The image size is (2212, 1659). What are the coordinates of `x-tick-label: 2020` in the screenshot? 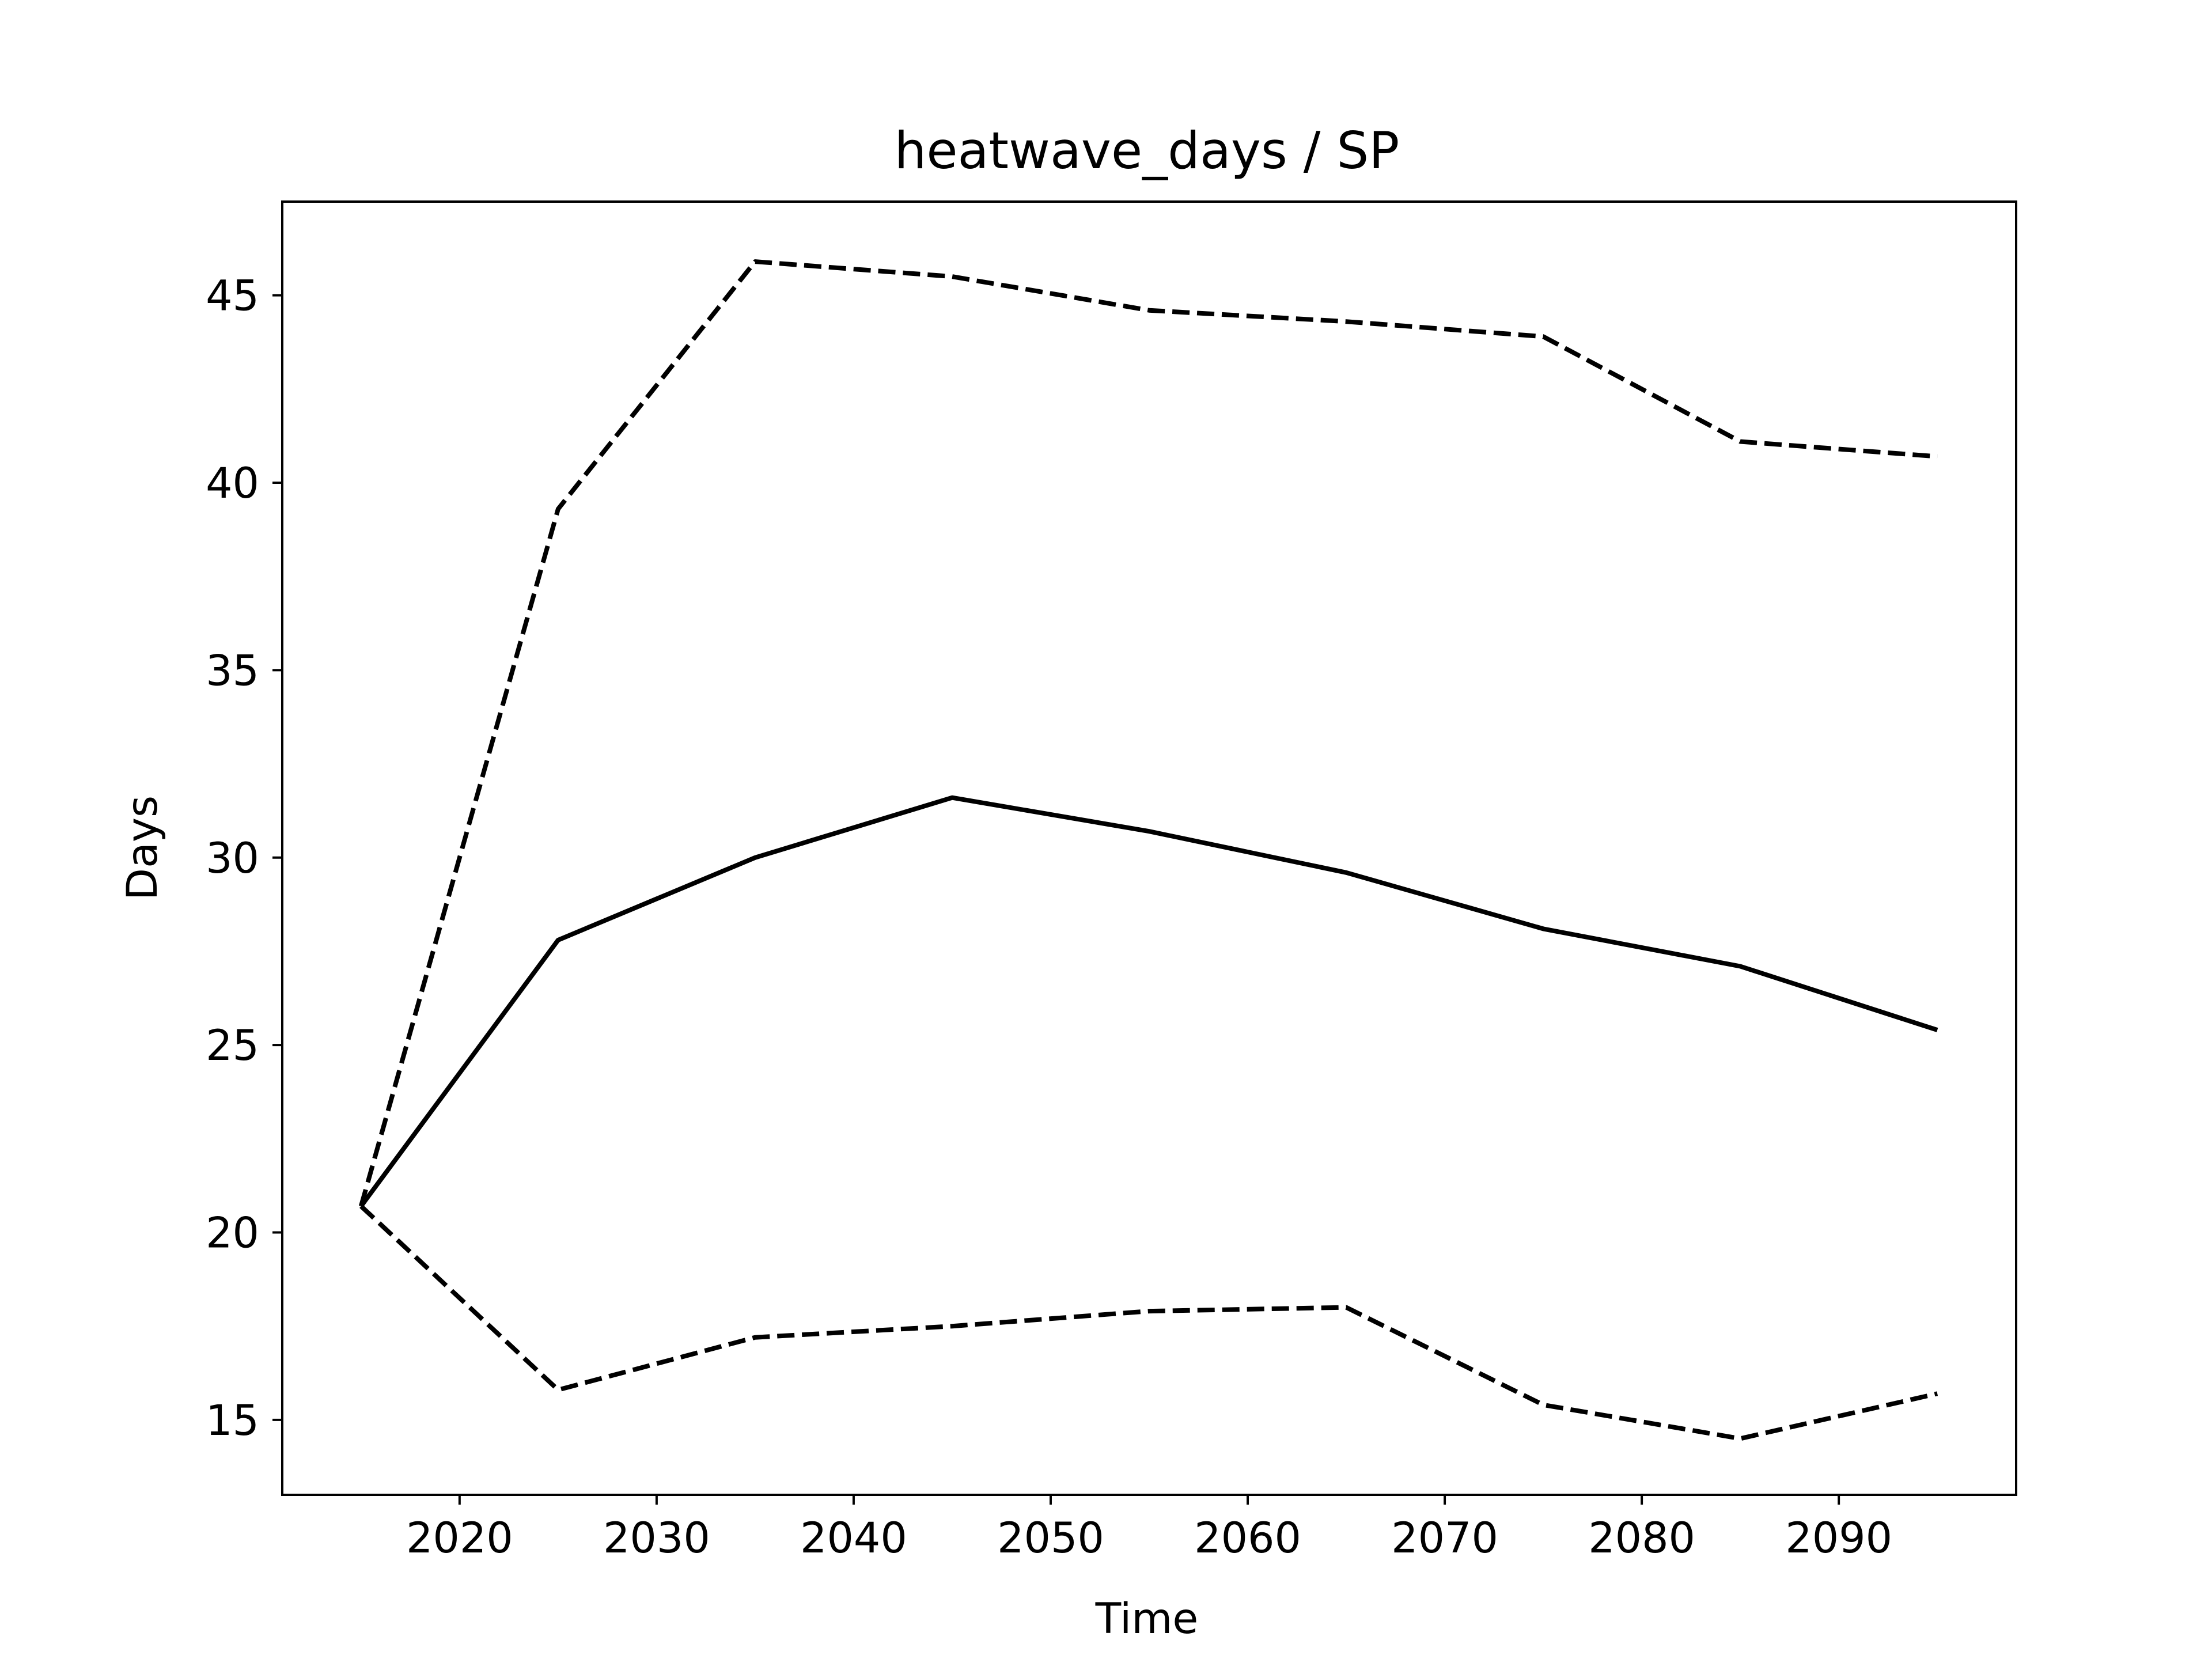 It's located at (459, 1538).